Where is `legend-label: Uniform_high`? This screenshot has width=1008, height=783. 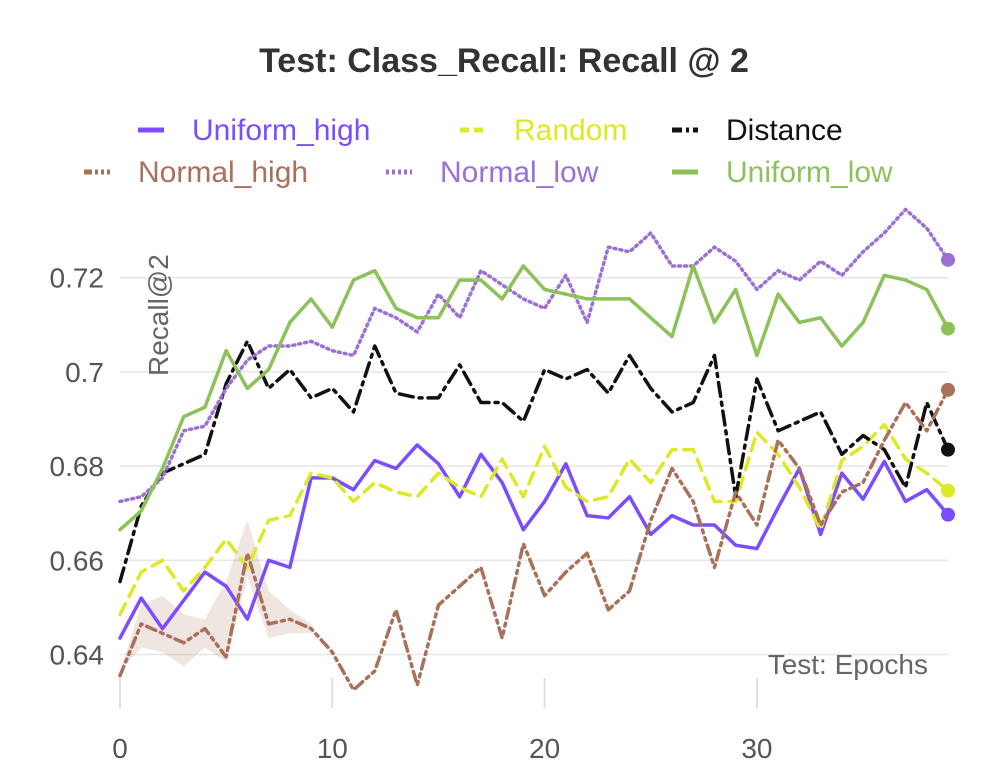
legend-label: Uniform_high is located at coordinates (281, 130).